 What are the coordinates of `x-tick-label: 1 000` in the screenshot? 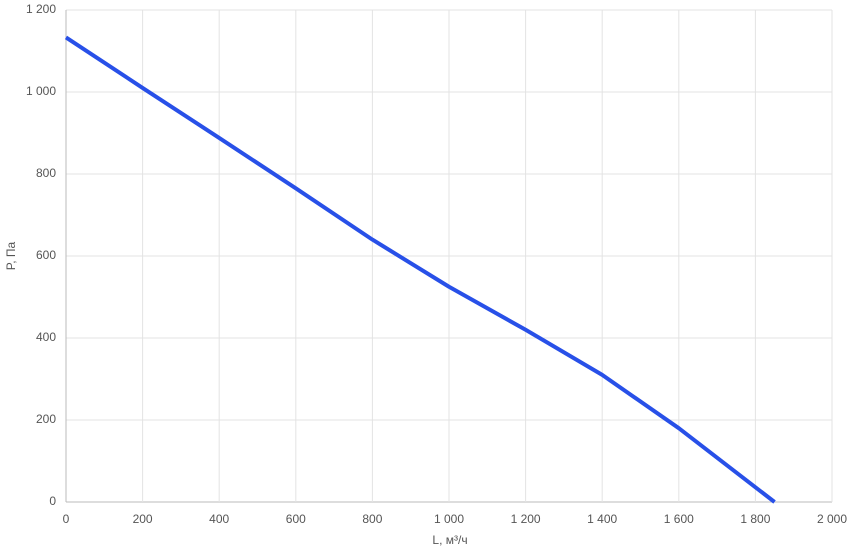 It's located at (449, 519).